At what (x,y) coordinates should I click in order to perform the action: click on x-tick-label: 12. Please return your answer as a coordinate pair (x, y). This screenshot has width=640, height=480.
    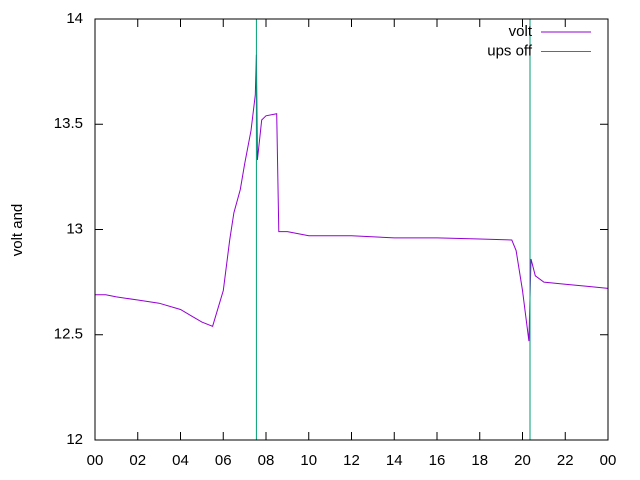
    Looking at the image, I should click on (351, 460).